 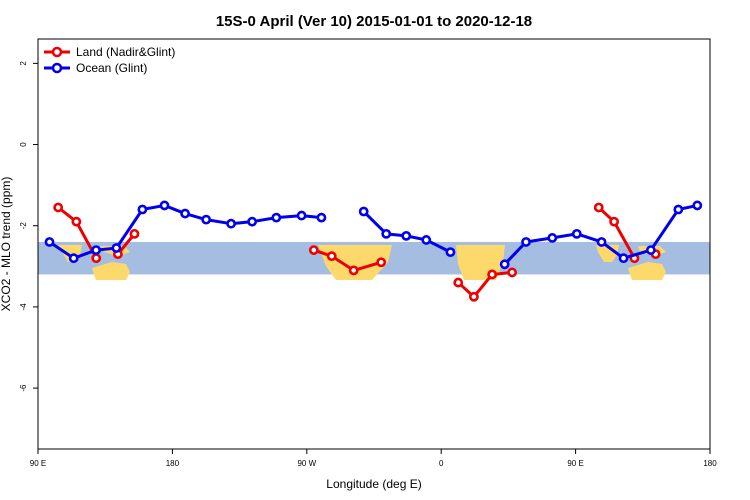 I want to click on land-shapes, so click(x=362, y=262).